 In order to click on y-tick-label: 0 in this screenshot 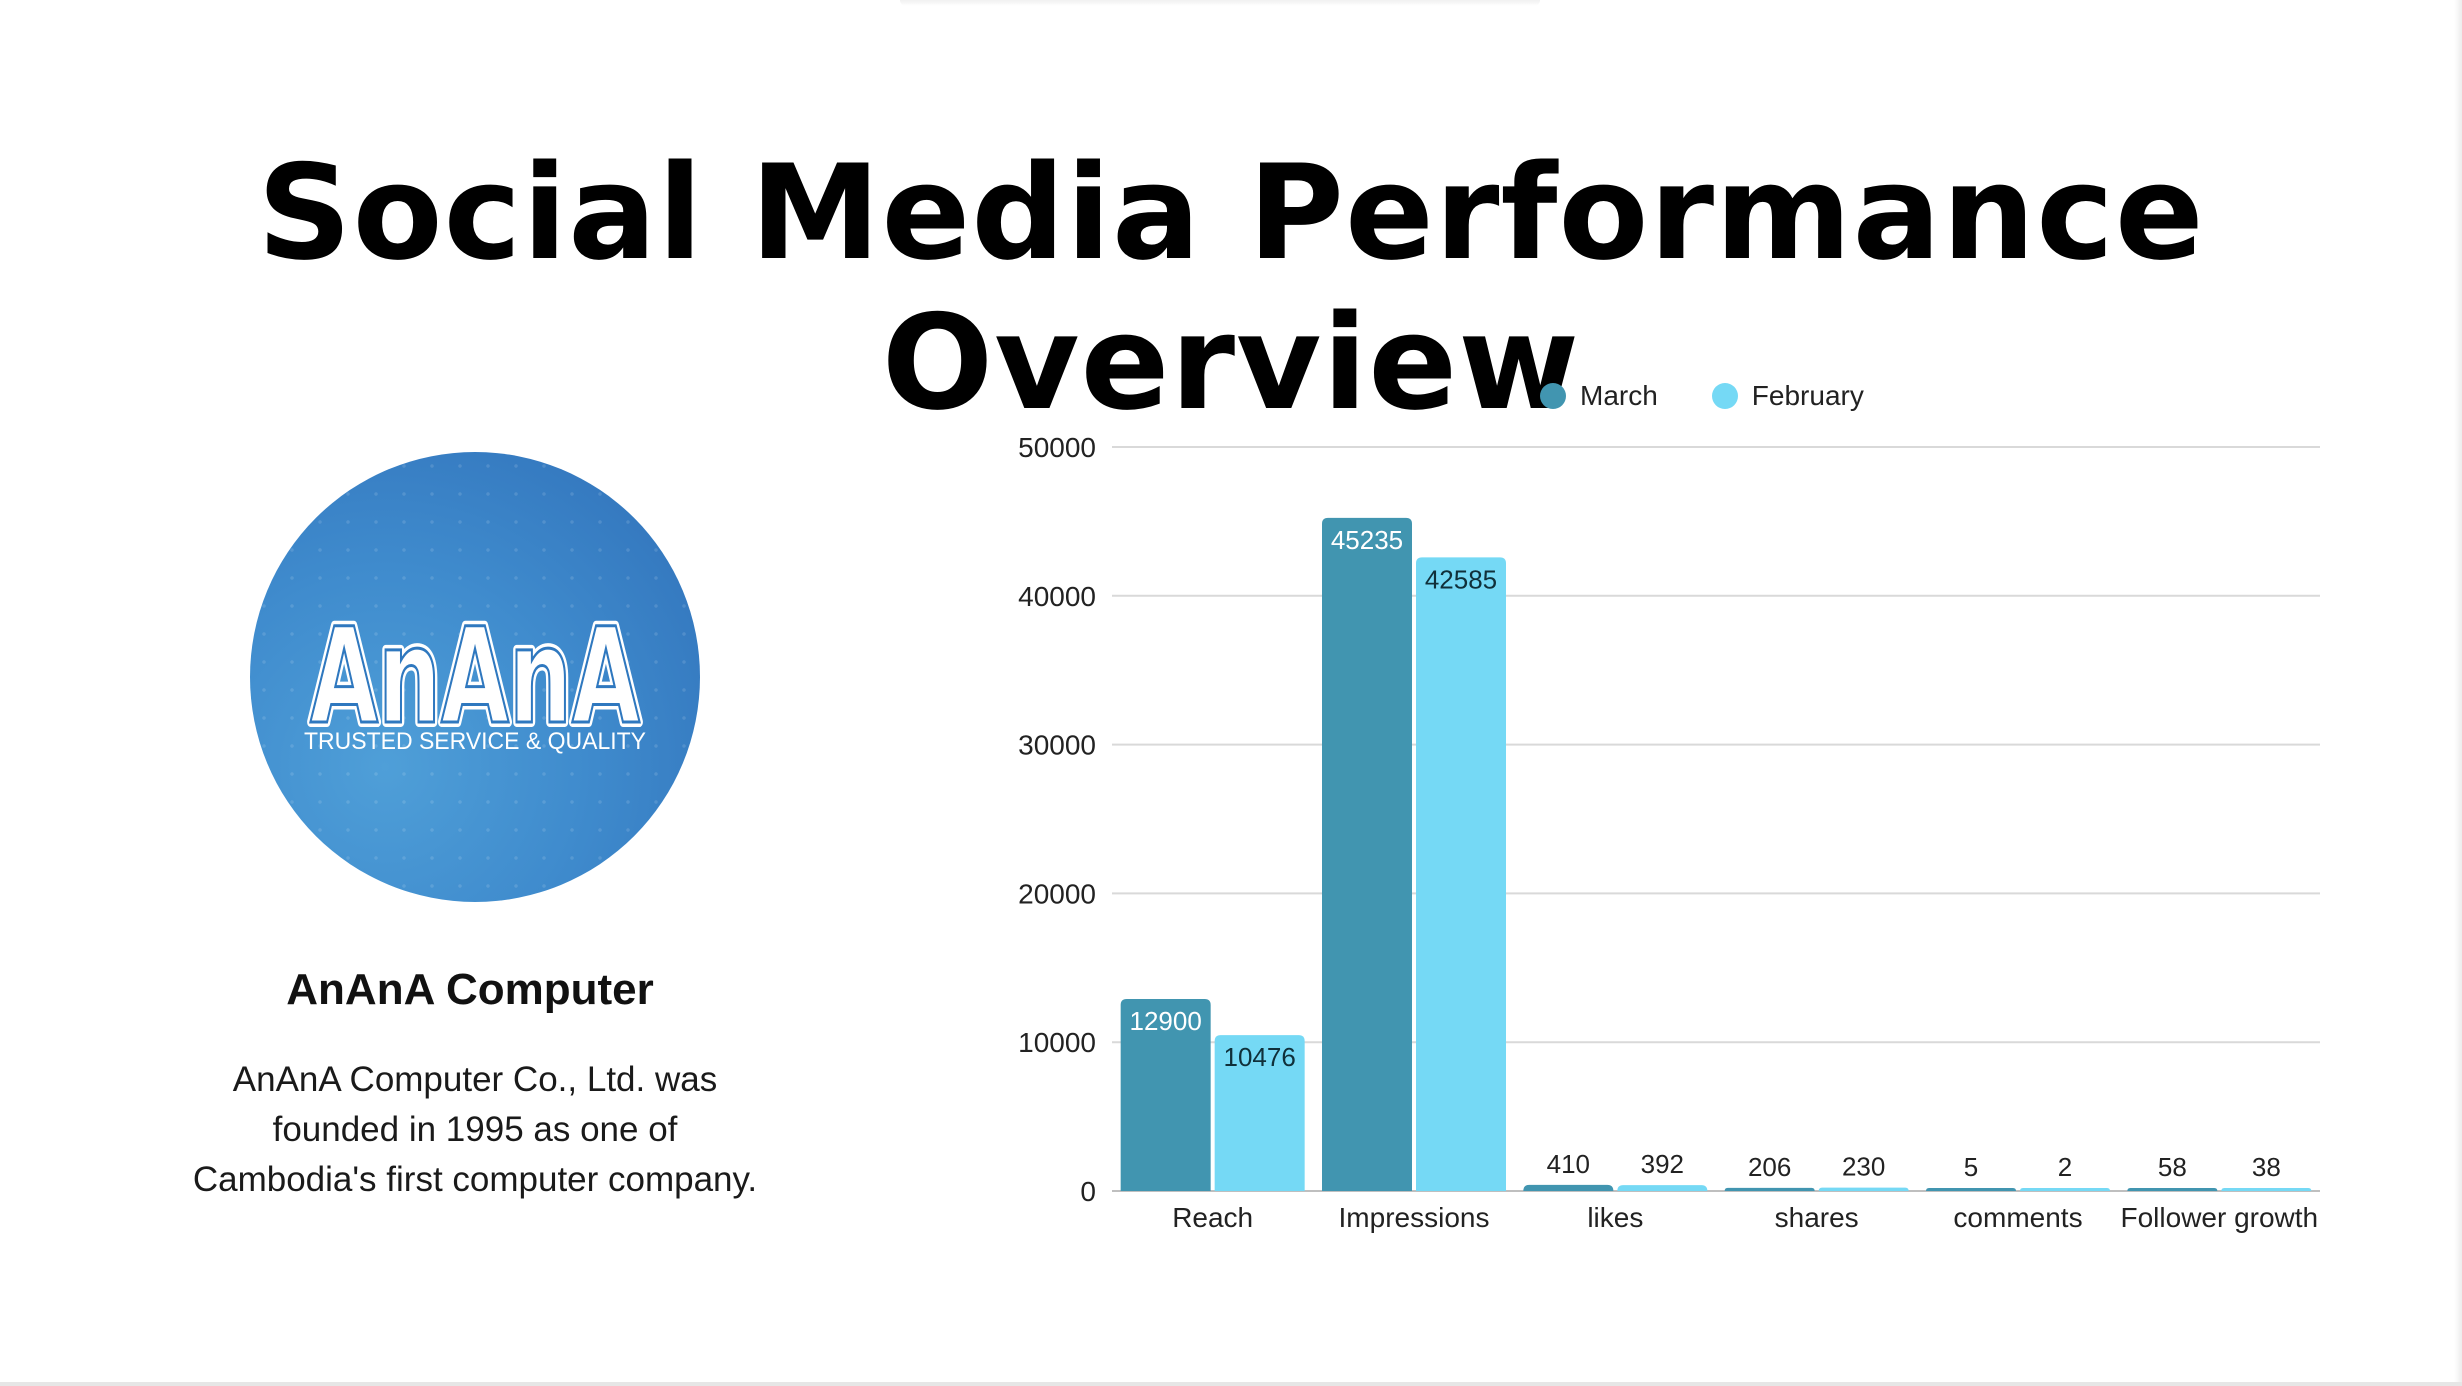, I will do `click(1088, 1191)`.